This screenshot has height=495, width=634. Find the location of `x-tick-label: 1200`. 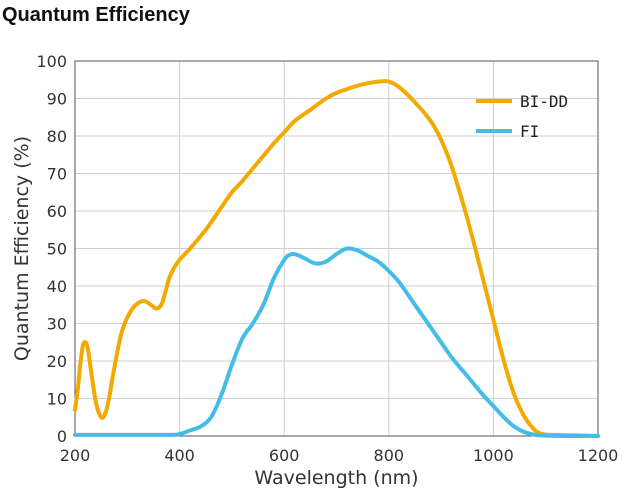

x-tick-label: 1200 is located at coordinates (598, 455).